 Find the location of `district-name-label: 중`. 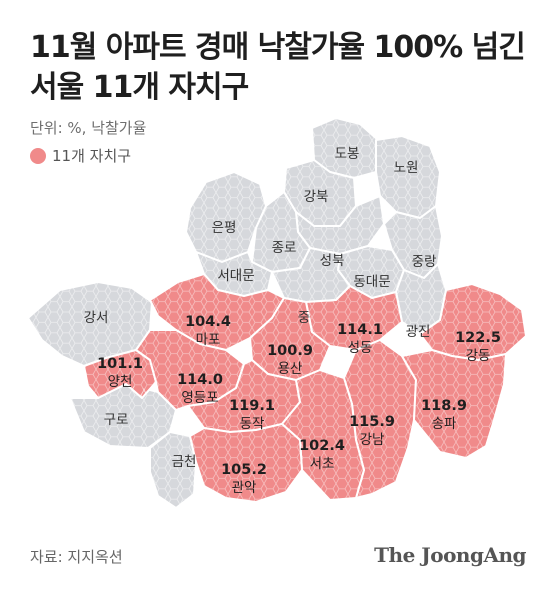

district-name-label: 중 is located at coordinates (304, 318).